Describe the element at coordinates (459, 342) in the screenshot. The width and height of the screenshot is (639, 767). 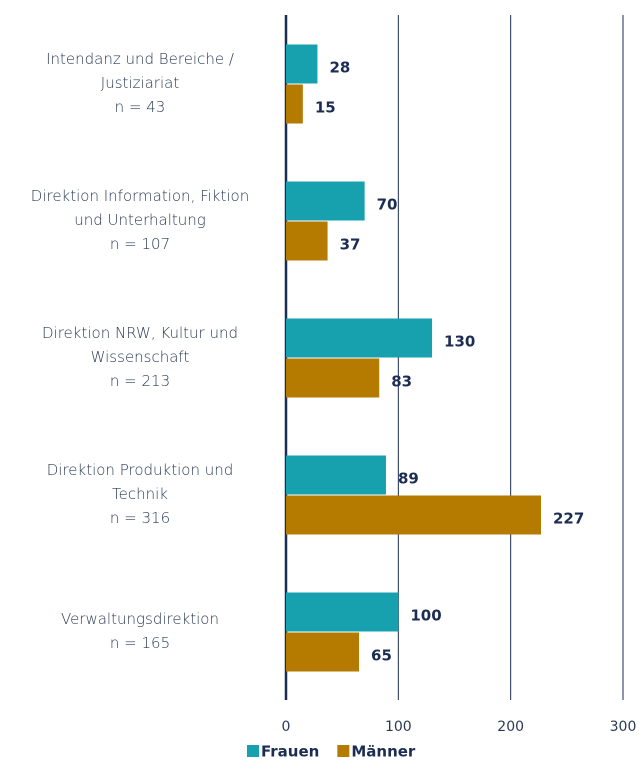
I see `value-label: 130` at that location.